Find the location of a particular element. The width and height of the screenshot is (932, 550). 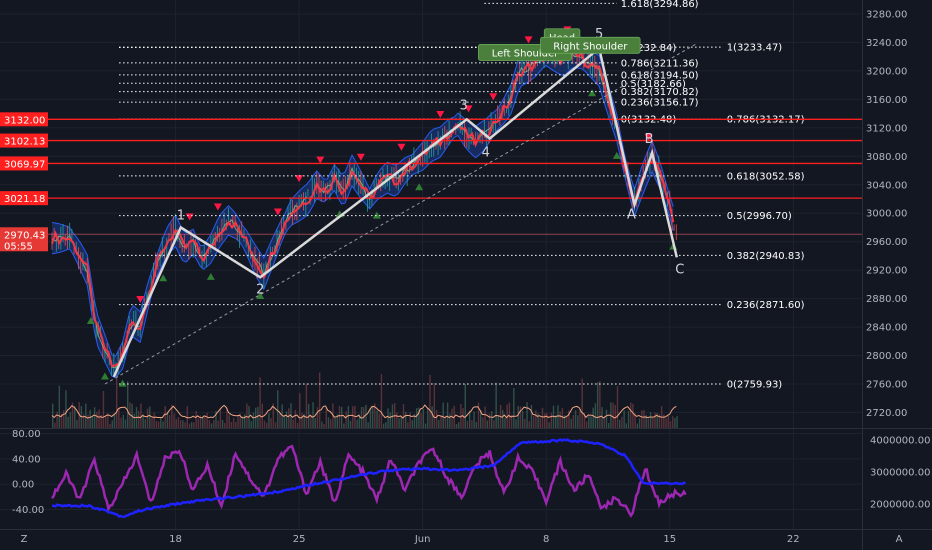

abc-label: C is located at coordinates (679, 269).